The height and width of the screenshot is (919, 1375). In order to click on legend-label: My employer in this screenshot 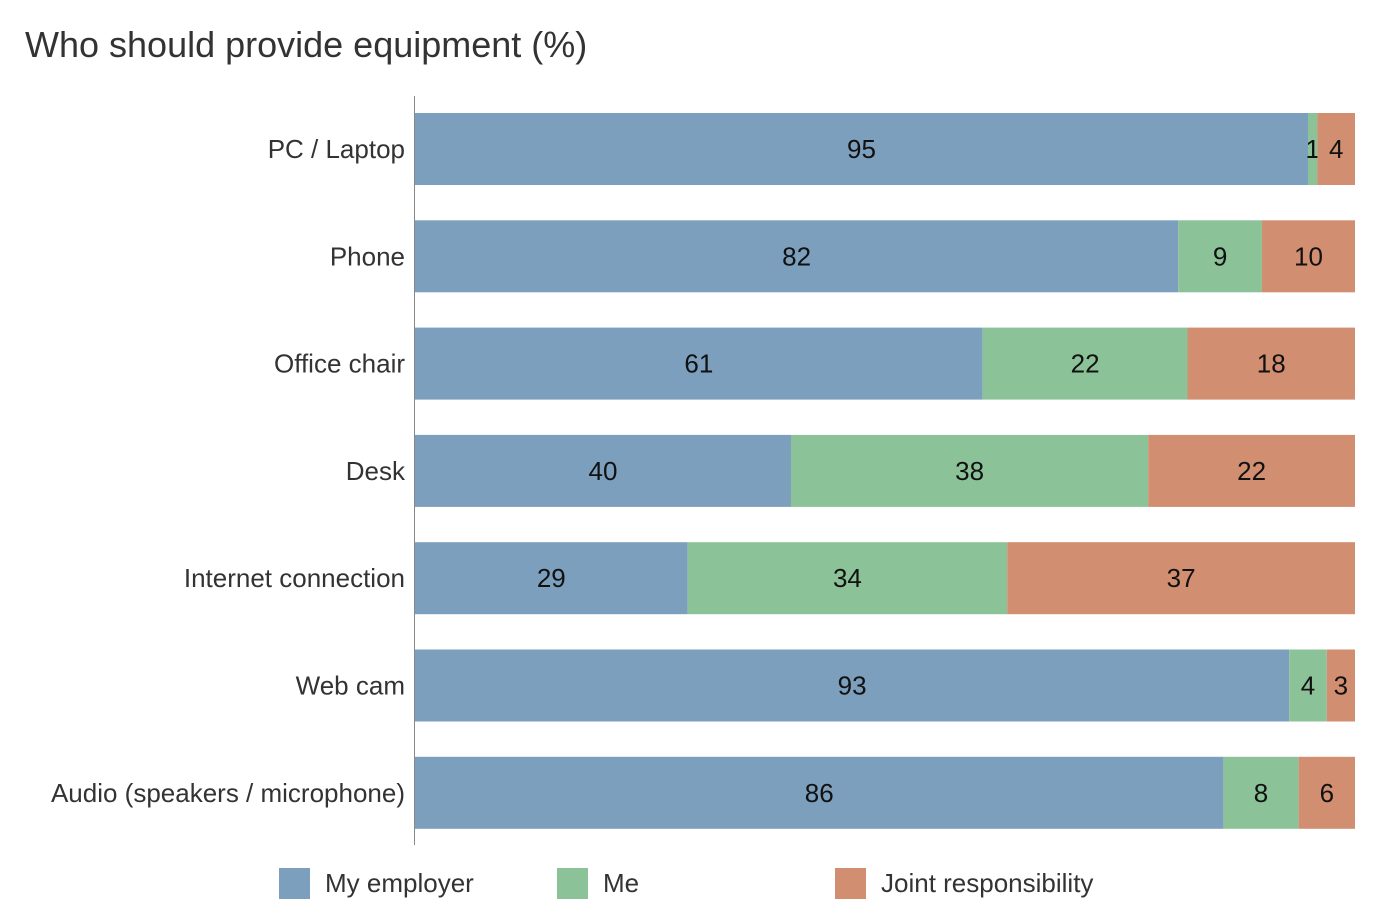, I will do `click(399, 883)`.